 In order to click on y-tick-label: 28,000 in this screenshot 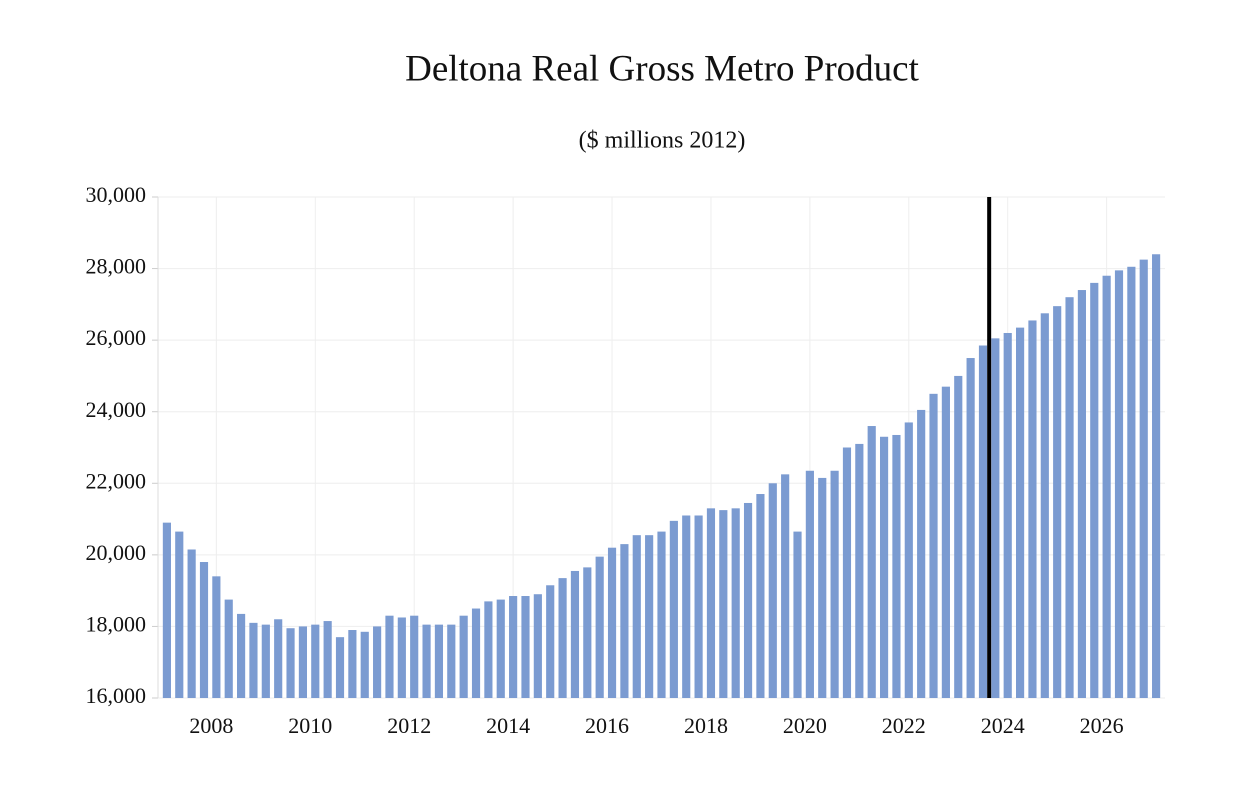, I will do `click(116, 266)`.